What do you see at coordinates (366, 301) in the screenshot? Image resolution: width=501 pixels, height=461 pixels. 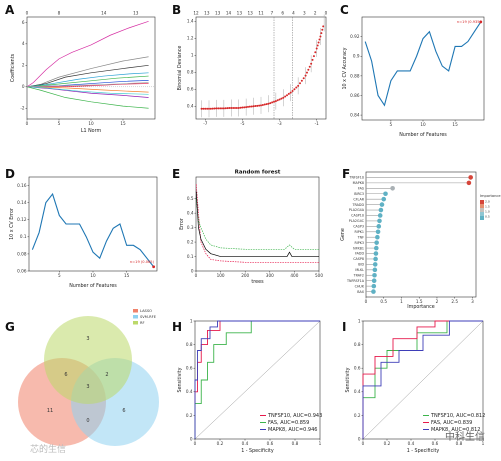 I see `x-tick-label: 0` at bounding box center [366, 301].